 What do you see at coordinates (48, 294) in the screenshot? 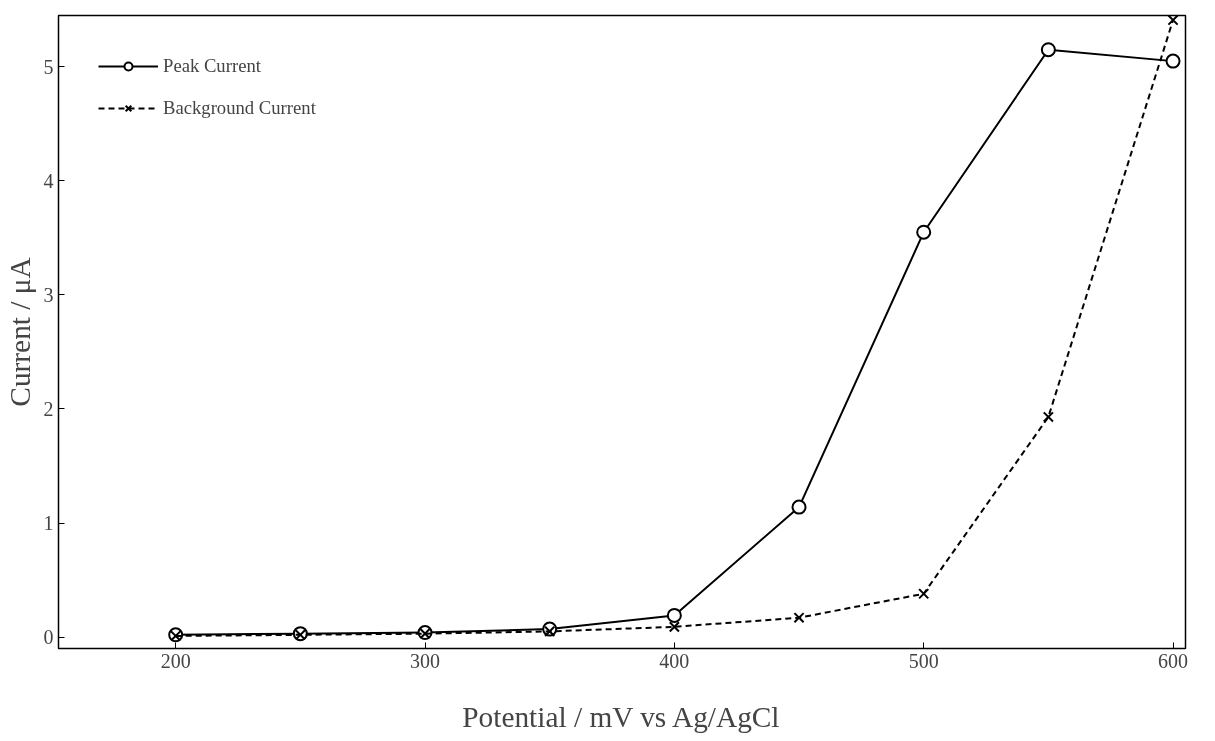
I see `y-tick-label: 3` at bounding box center [48, 294].